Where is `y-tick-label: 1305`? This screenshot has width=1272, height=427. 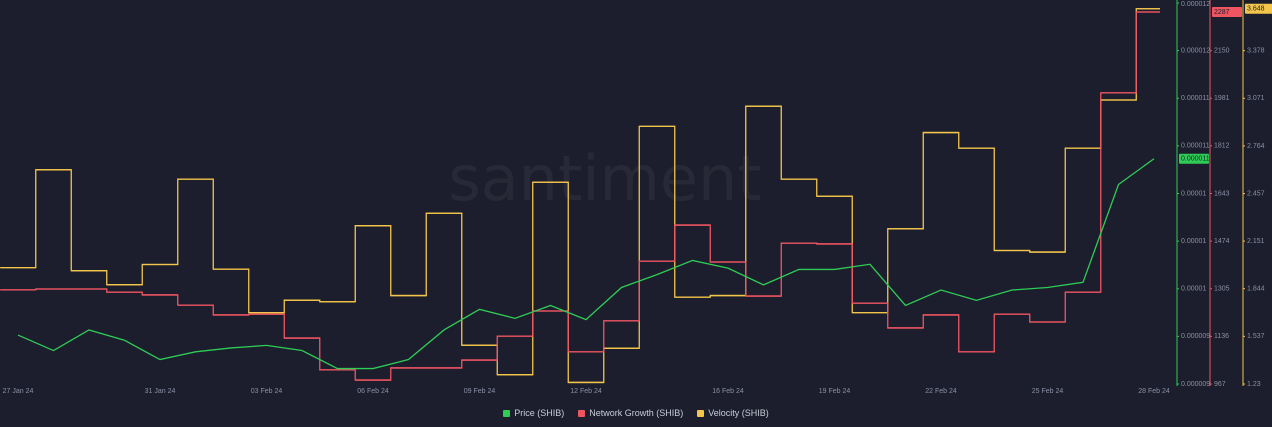
y-tick-label: 1305 is located at coordinates (1222, 289).